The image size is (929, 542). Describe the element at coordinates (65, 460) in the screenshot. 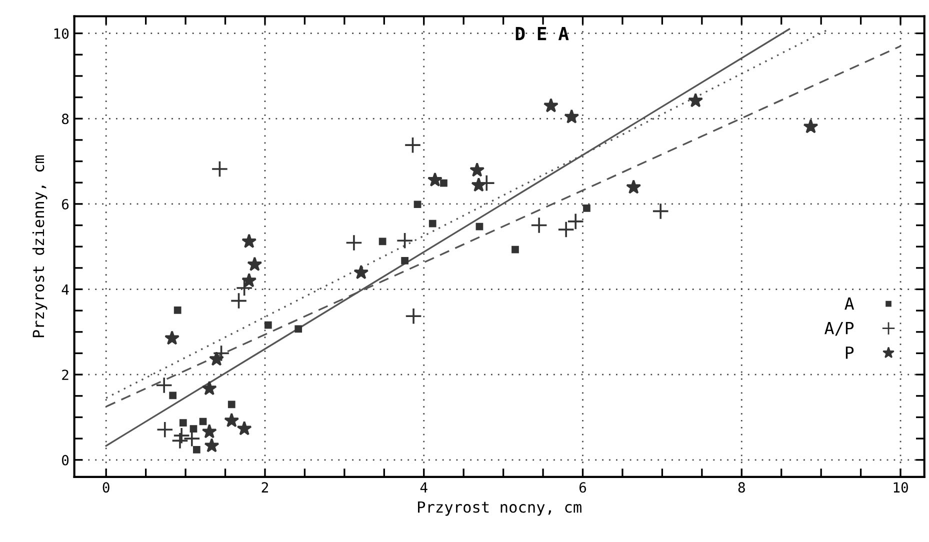

I see `y-tick-label: 0` at that location.